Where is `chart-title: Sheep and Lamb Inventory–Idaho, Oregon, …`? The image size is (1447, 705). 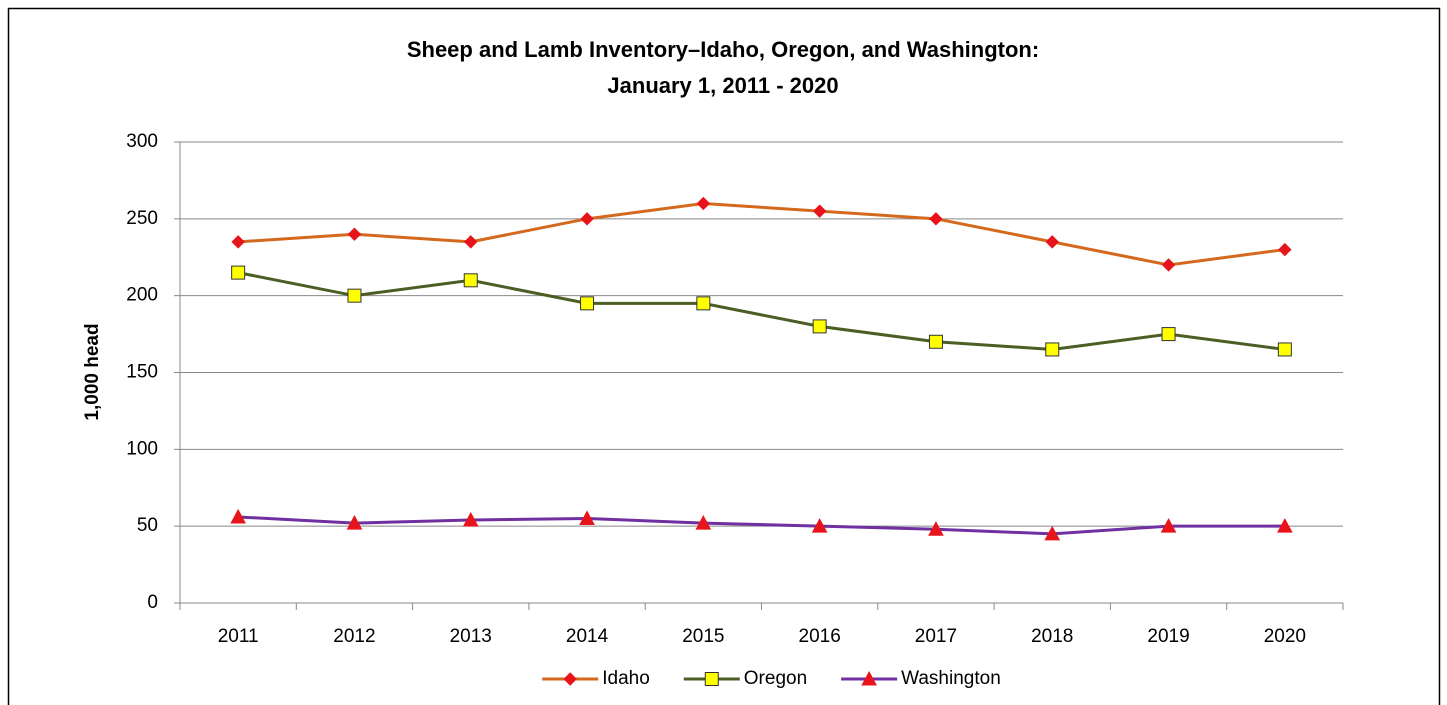
chart-title: Sheep and Lamb Inventory–Idaho, Oregon, … is located at coordinates (723, 49).